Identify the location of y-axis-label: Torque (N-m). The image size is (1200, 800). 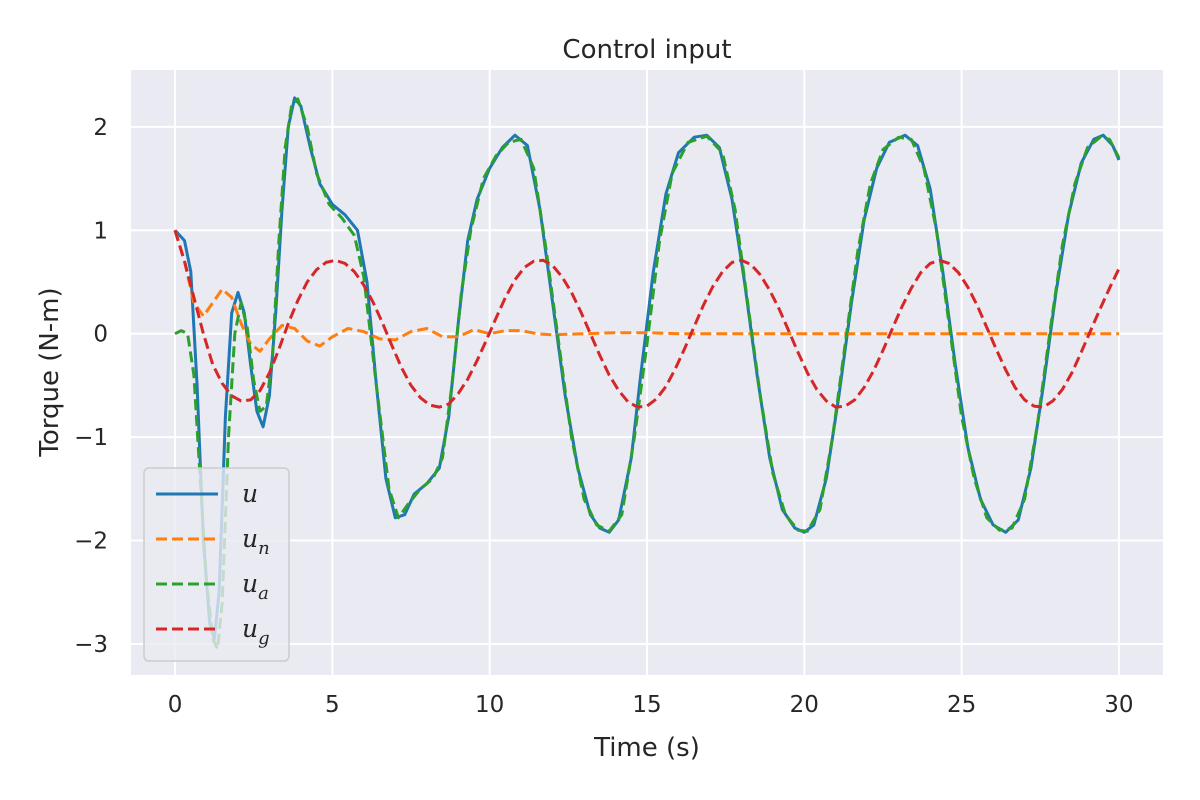
(50, 372).